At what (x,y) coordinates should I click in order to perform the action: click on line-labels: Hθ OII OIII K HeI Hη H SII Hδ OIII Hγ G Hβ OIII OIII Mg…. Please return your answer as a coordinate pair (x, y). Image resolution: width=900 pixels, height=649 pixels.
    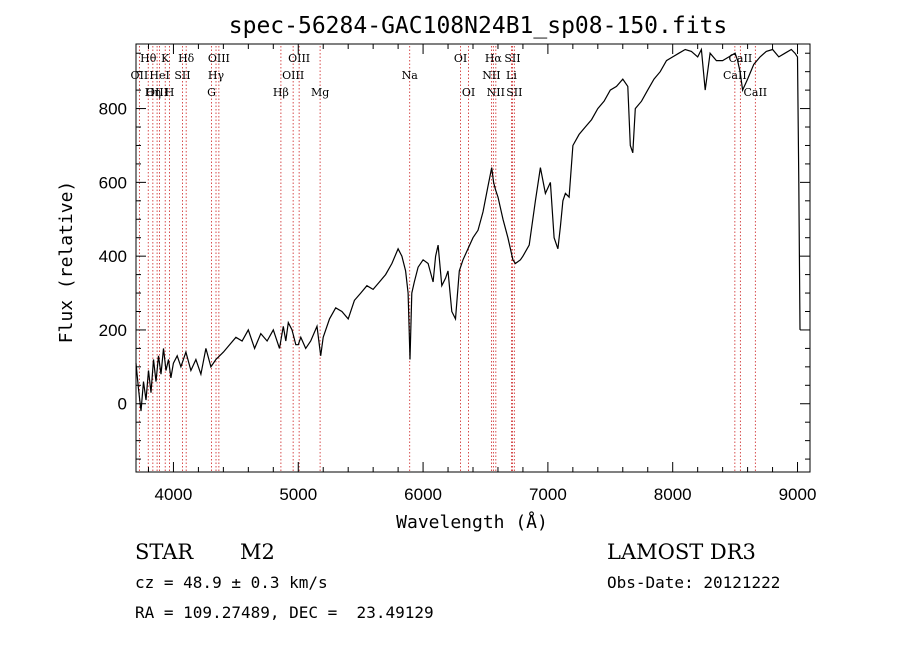
    Looking at the image, I should click on (449, 75).